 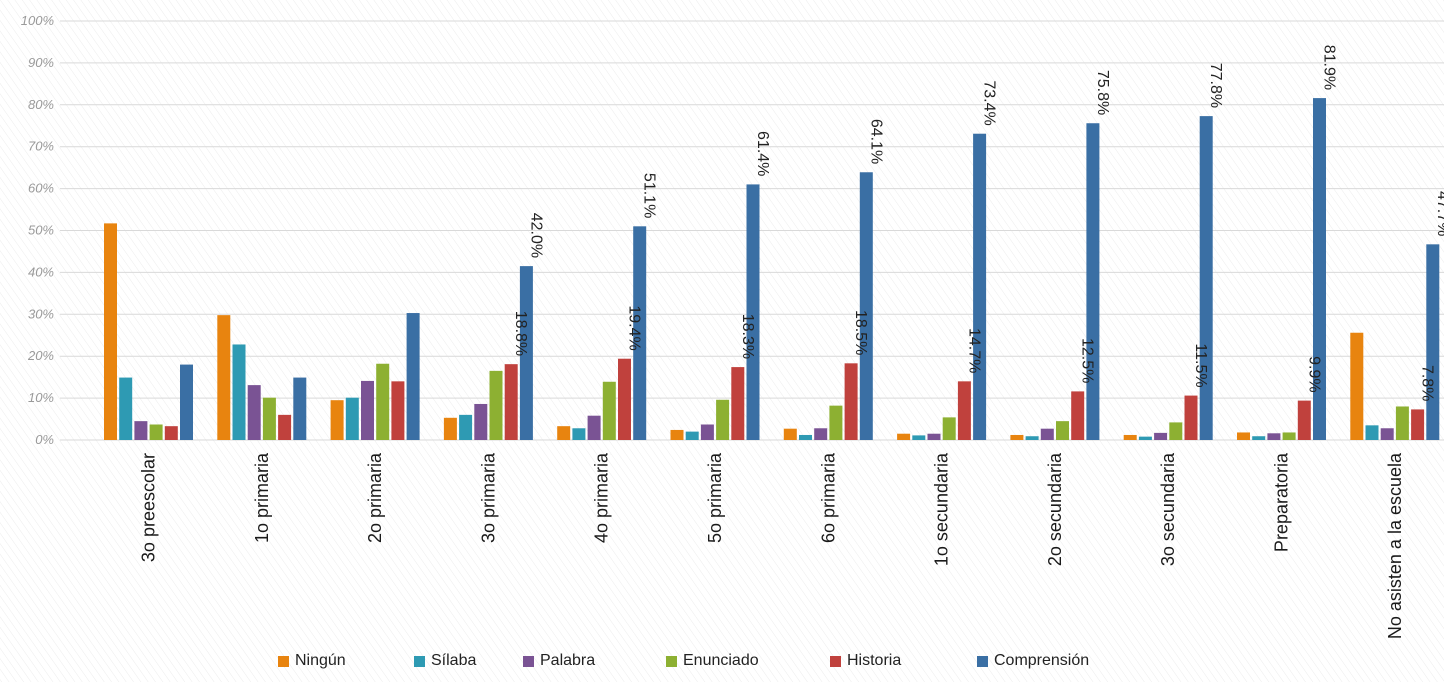 What do you see at coordinates (677, 434) in the screenshot?
I see `bar-ningún-5` at bounding box center [677, 434].